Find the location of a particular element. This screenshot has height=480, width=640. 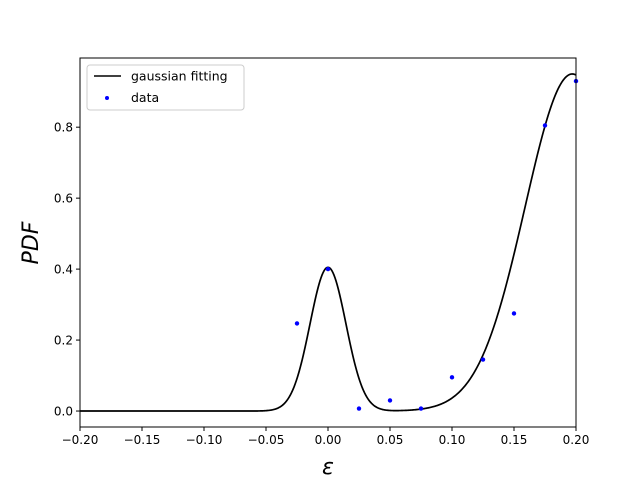

x-tick-label: 0.00 is located at coordinates (328, 440).